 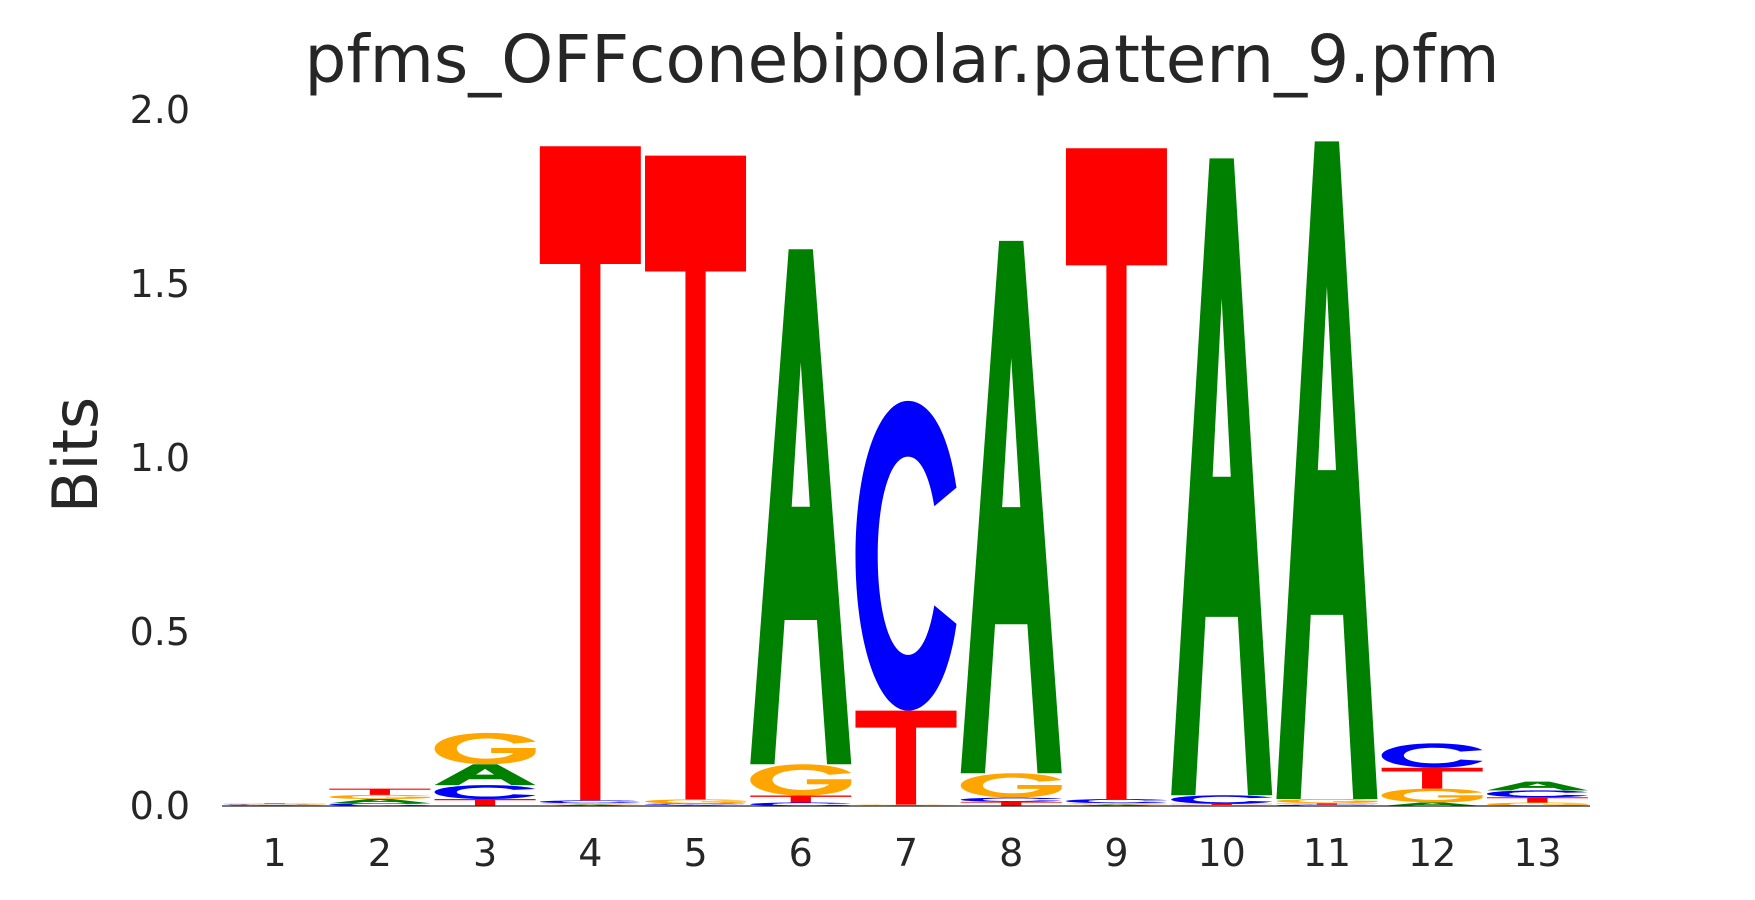 I want to click on x-tick-label: 6, so click(x=801, y=853).